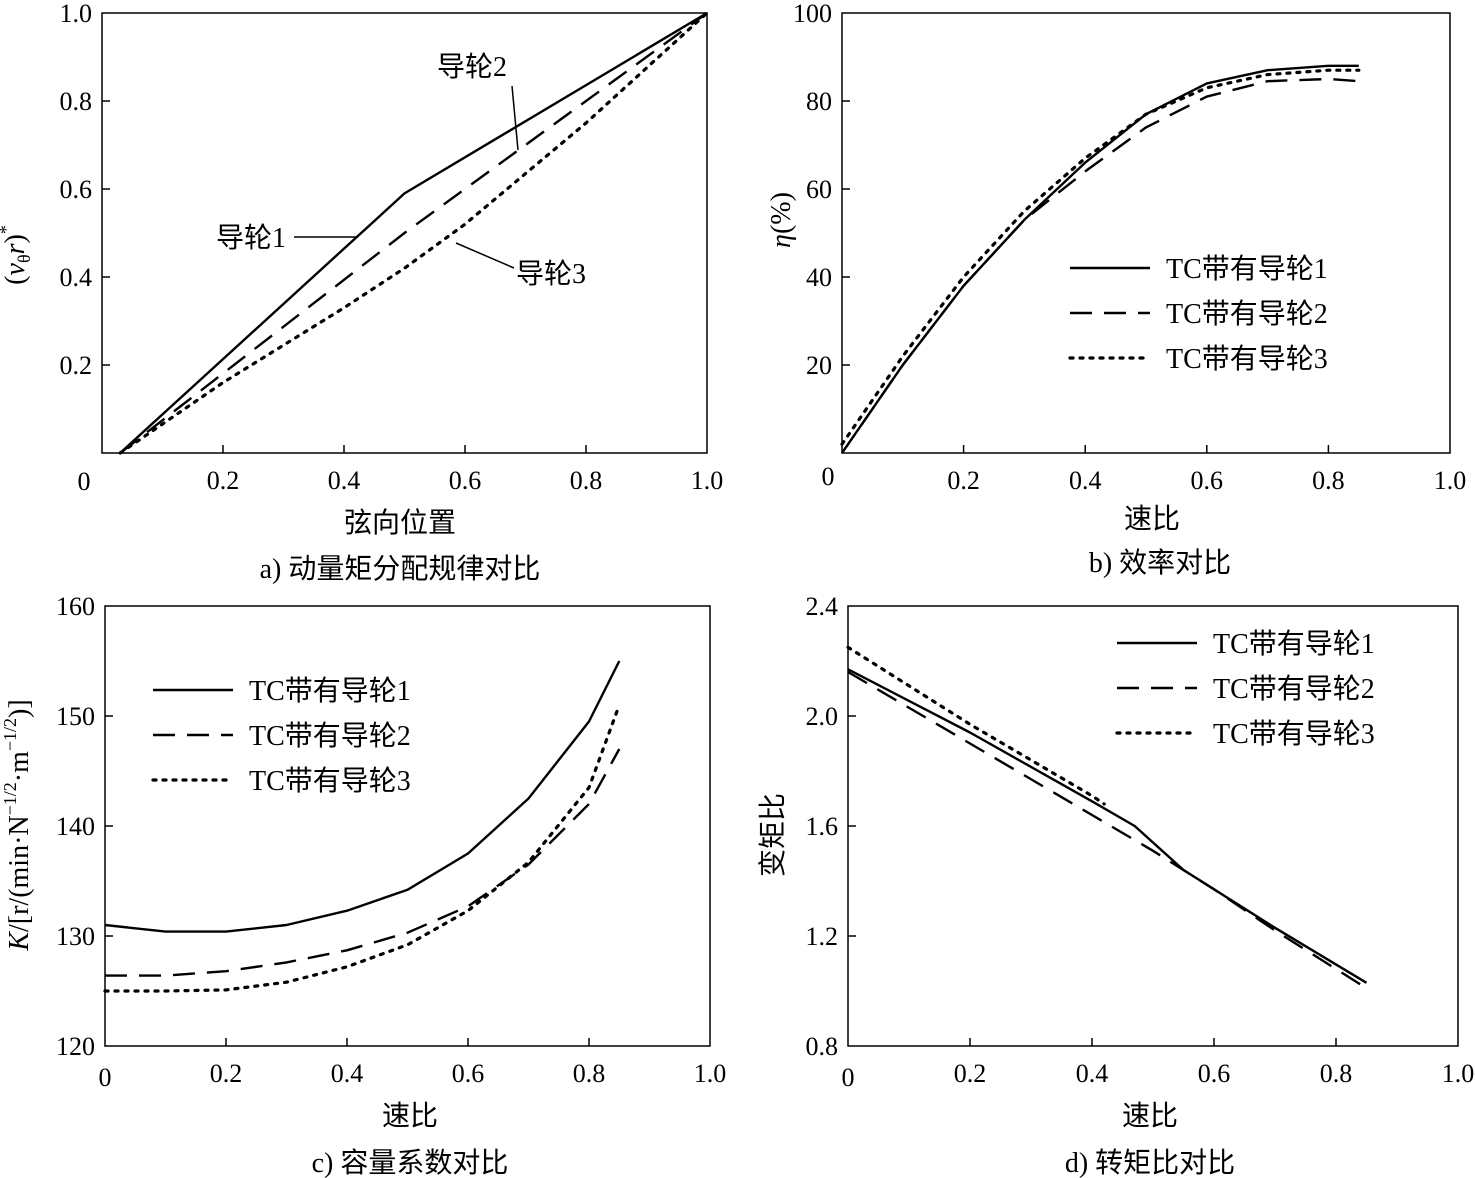 Image resolution: width=1475 pixels, height=1178 pixels. What do you see at coordinates (819, 277) in the screenshot?
I see `y-tick-label: 40` at bounding box center [819, 277].